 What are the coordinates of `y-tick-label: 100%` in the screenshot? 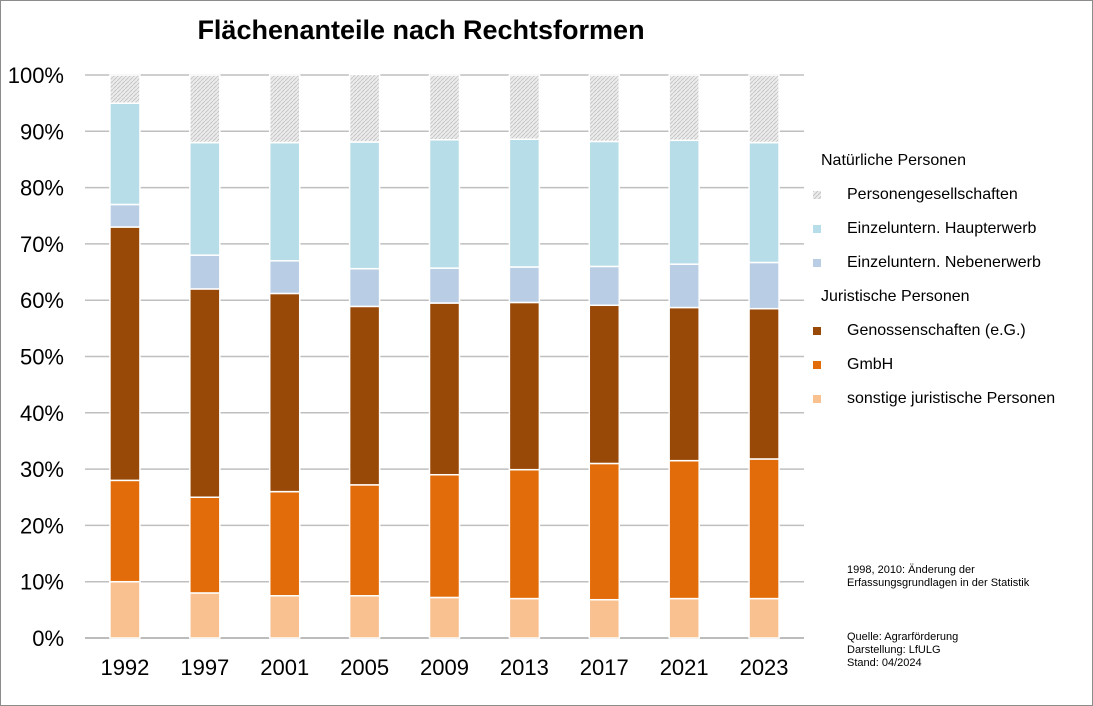 It's located at (36, 75).